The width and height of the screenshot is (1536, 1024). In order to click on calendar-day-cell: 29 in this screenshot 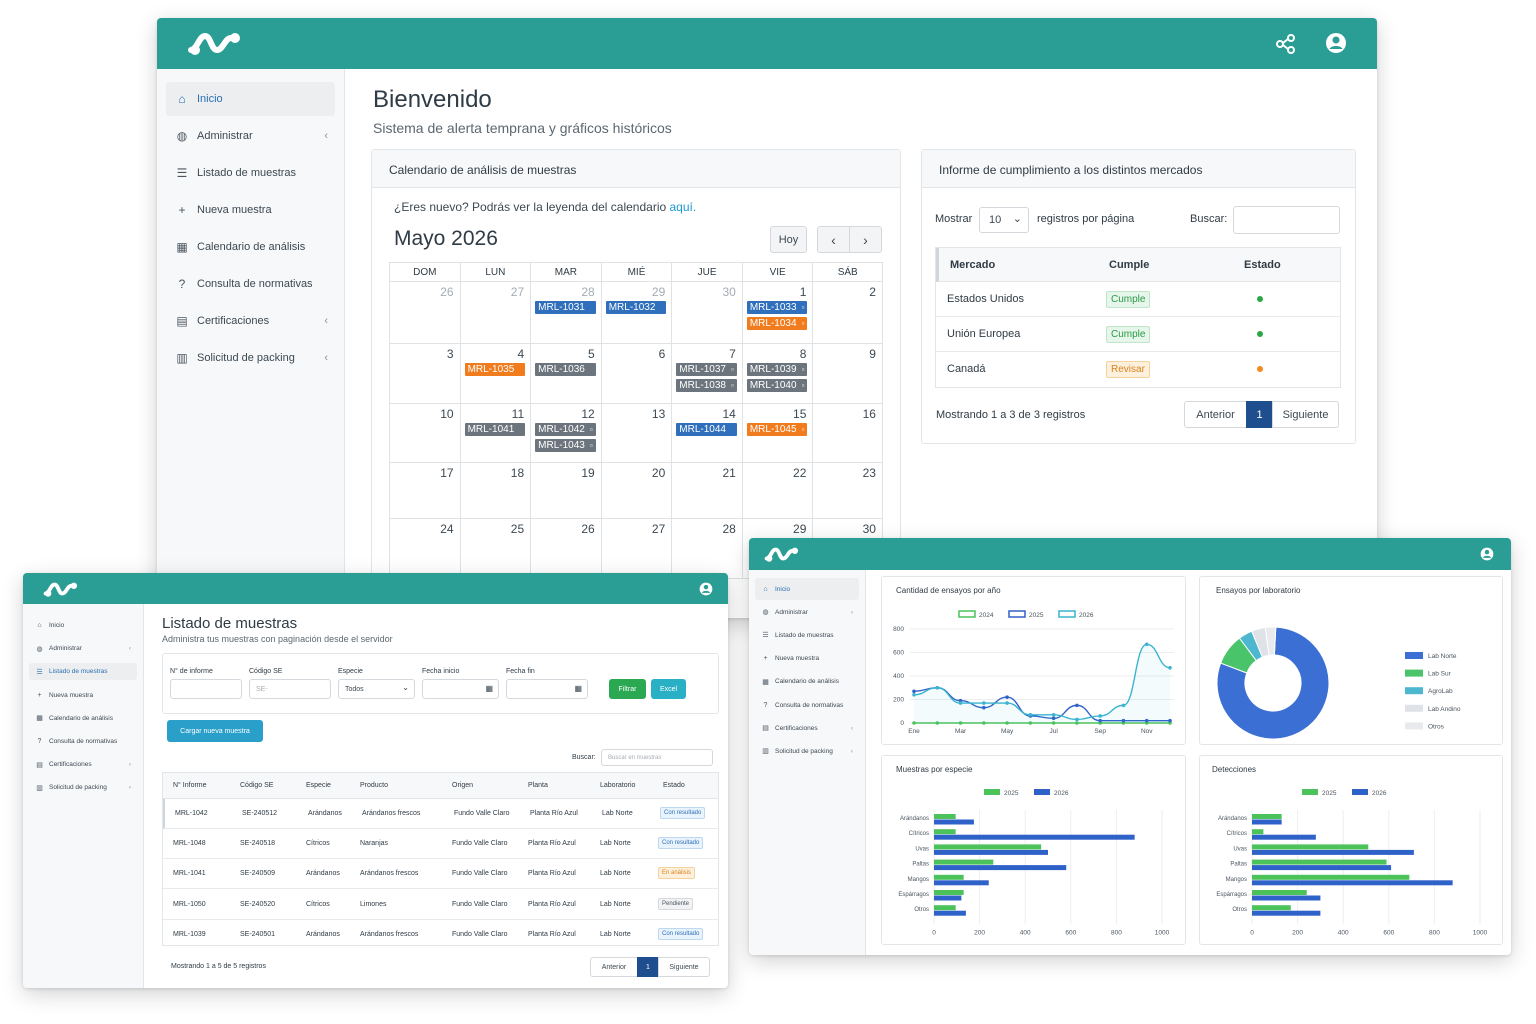, I will do `click(636, 313)`.